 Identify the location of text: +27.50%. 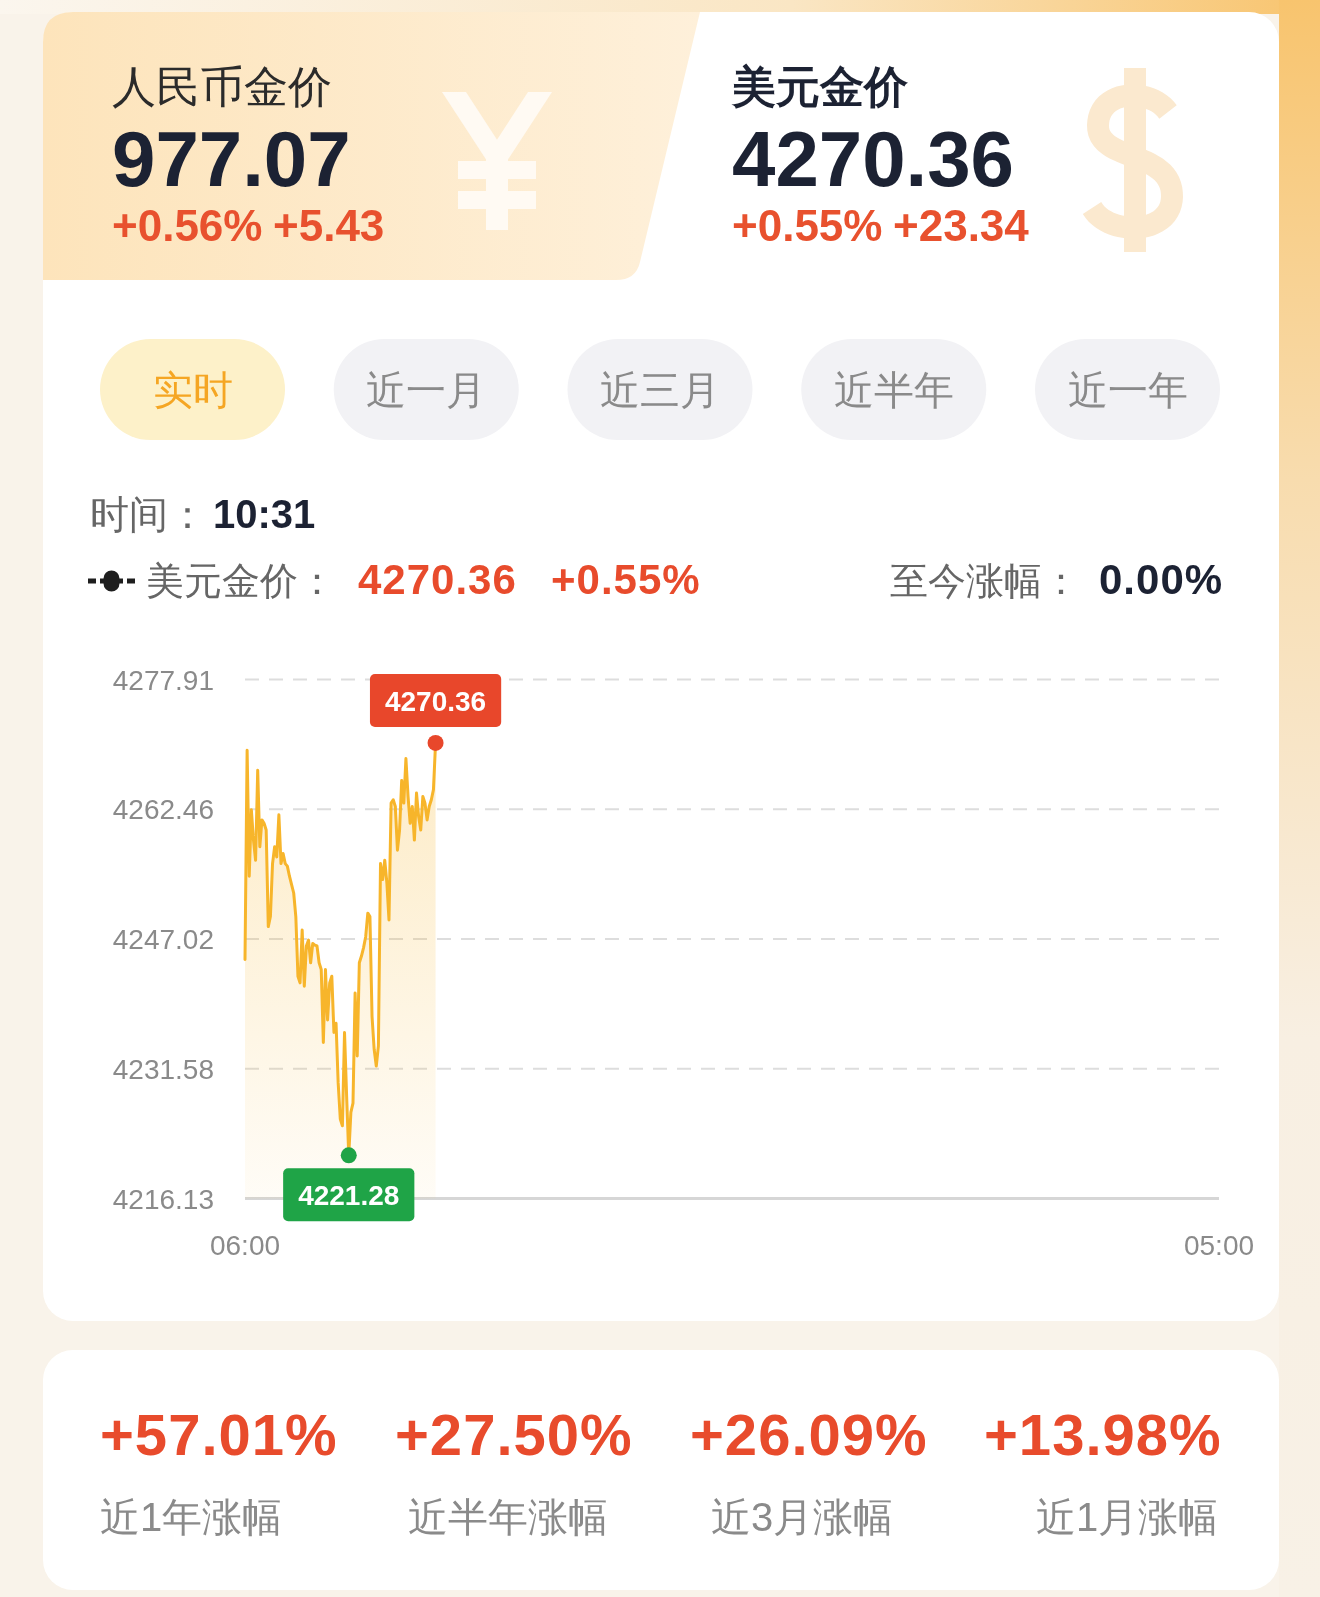
(514, 1434).